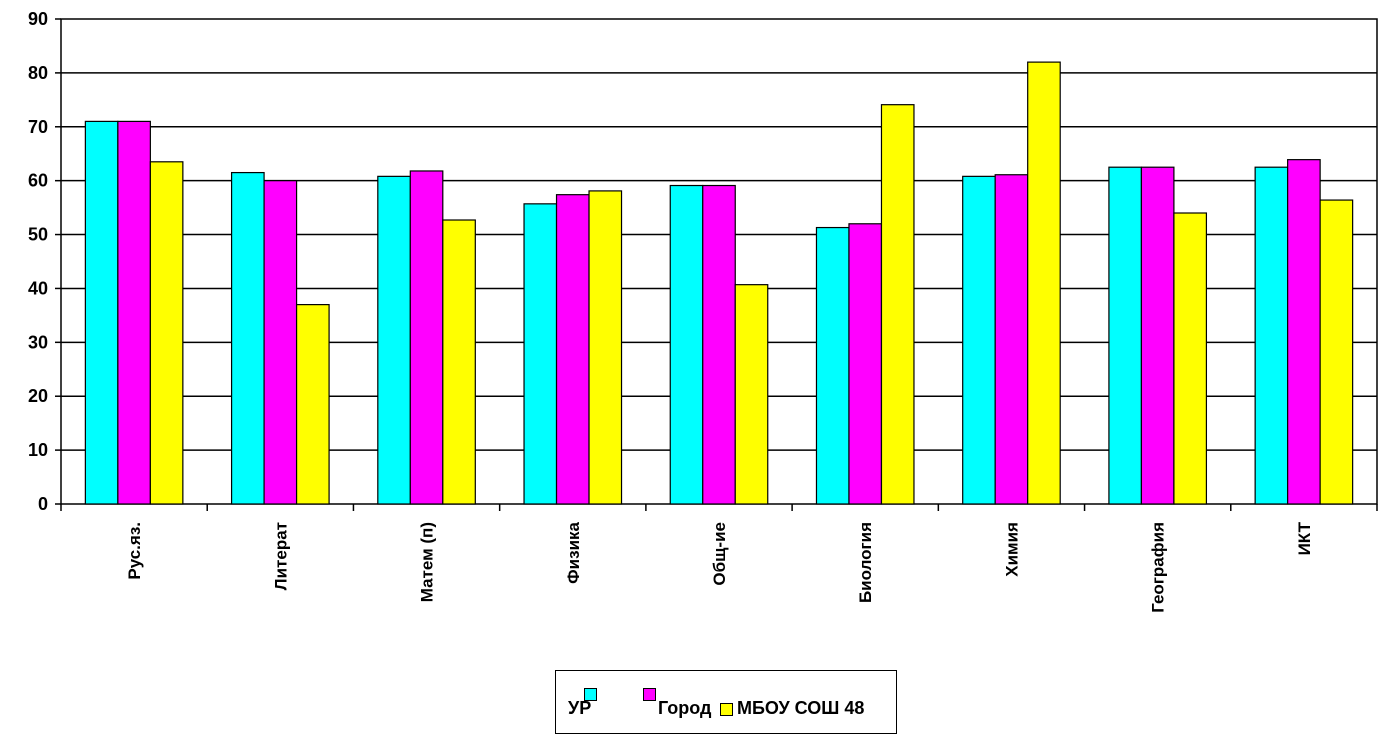 Image resolution: width=1379 pixels, height=735 pixels. Describe the element at coordinates (1158, 567) in the screenshot. I see `category-label: География` at that location.